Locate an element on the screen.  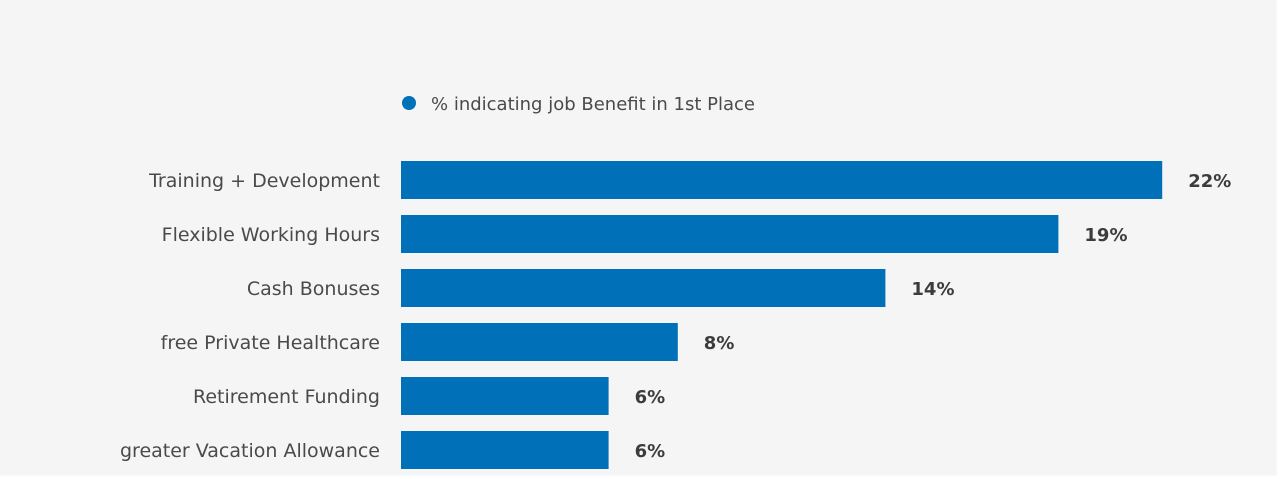
legend-marker is located at coordinates (409, 103).